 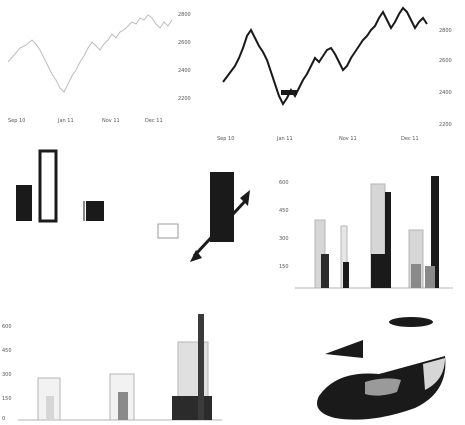 What do you see at coordinates (168, 231) in the screenshot?
I see `icon-small-box` at bounding box center [168, 231].